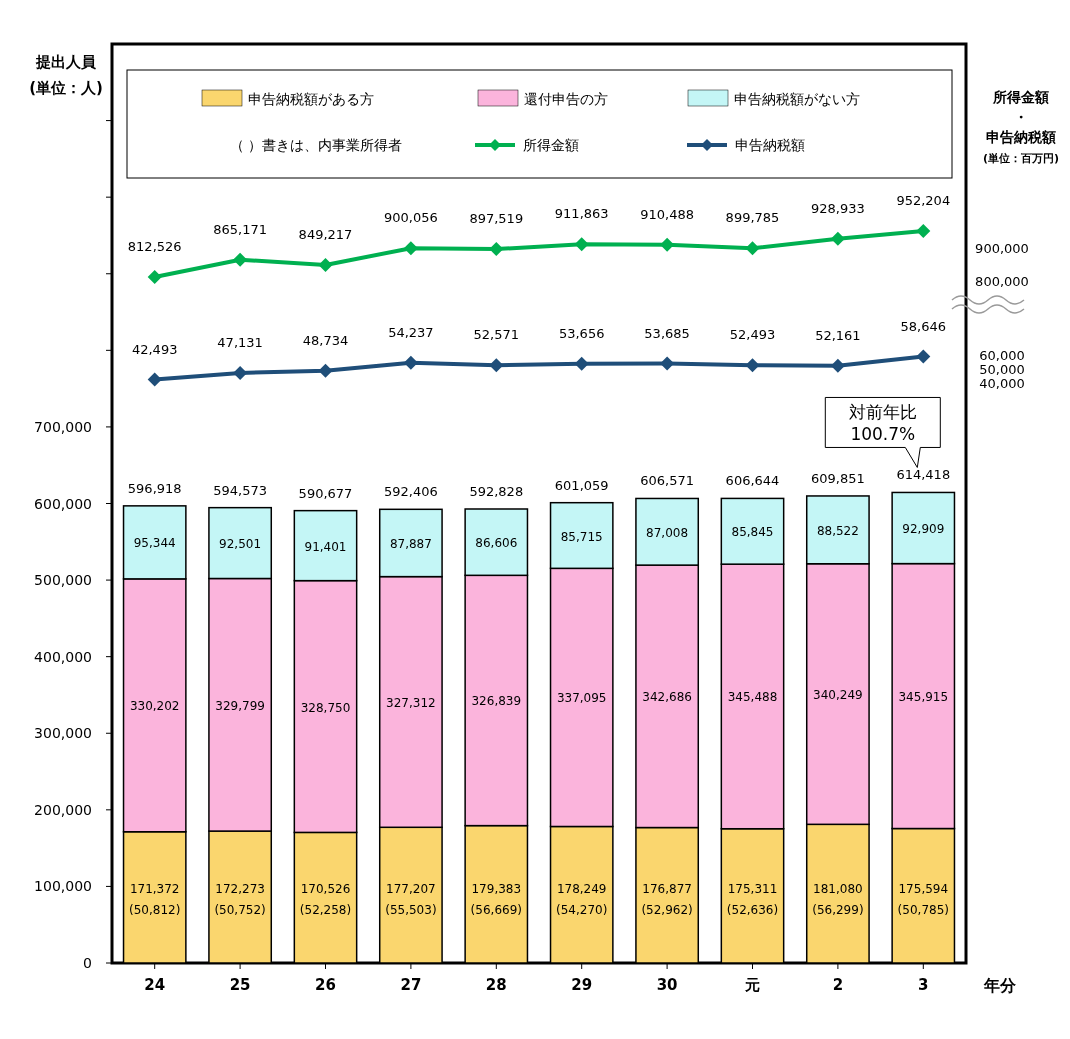 This screenshot has height=1039, width=1070. What do you see at coordinates (582, 985) in the screenshot?
I see `x-tick-label: 29` at bounding box center [582, 985].